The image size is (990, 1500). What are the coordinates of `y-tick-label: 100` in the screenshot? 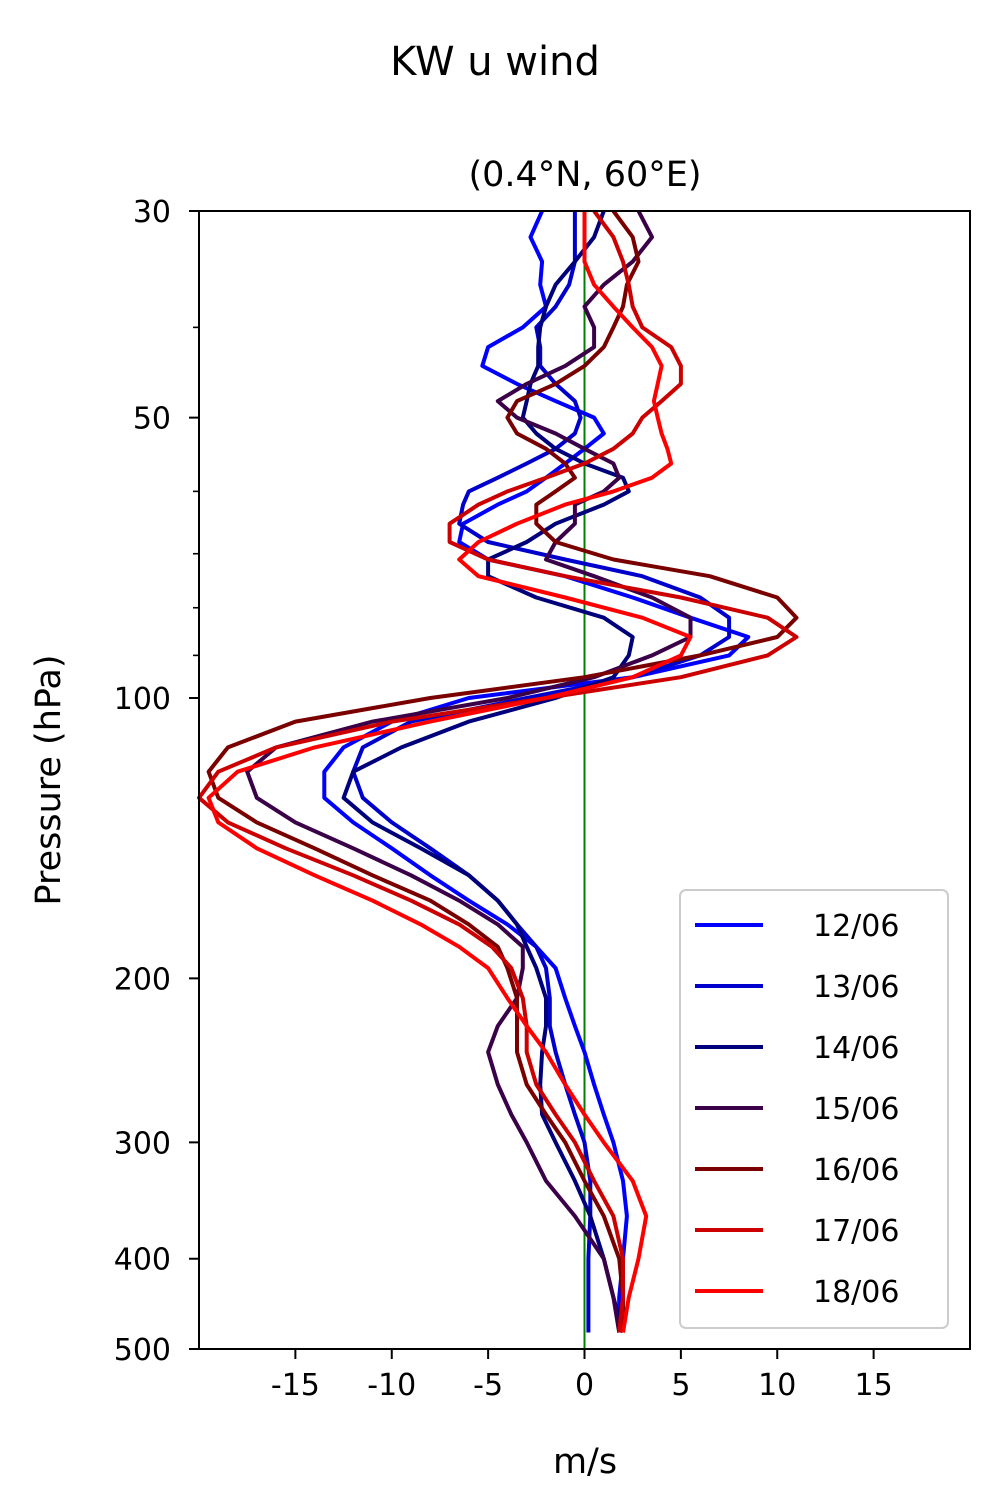 It's located at (142, 699).